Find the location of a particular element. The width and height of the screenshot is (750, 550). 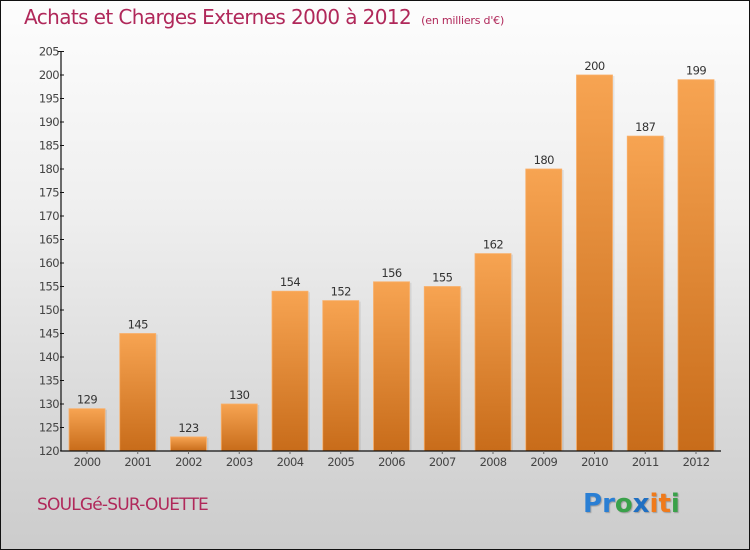

y-tick-label-165: 165 is located at coordinates (49, 240).